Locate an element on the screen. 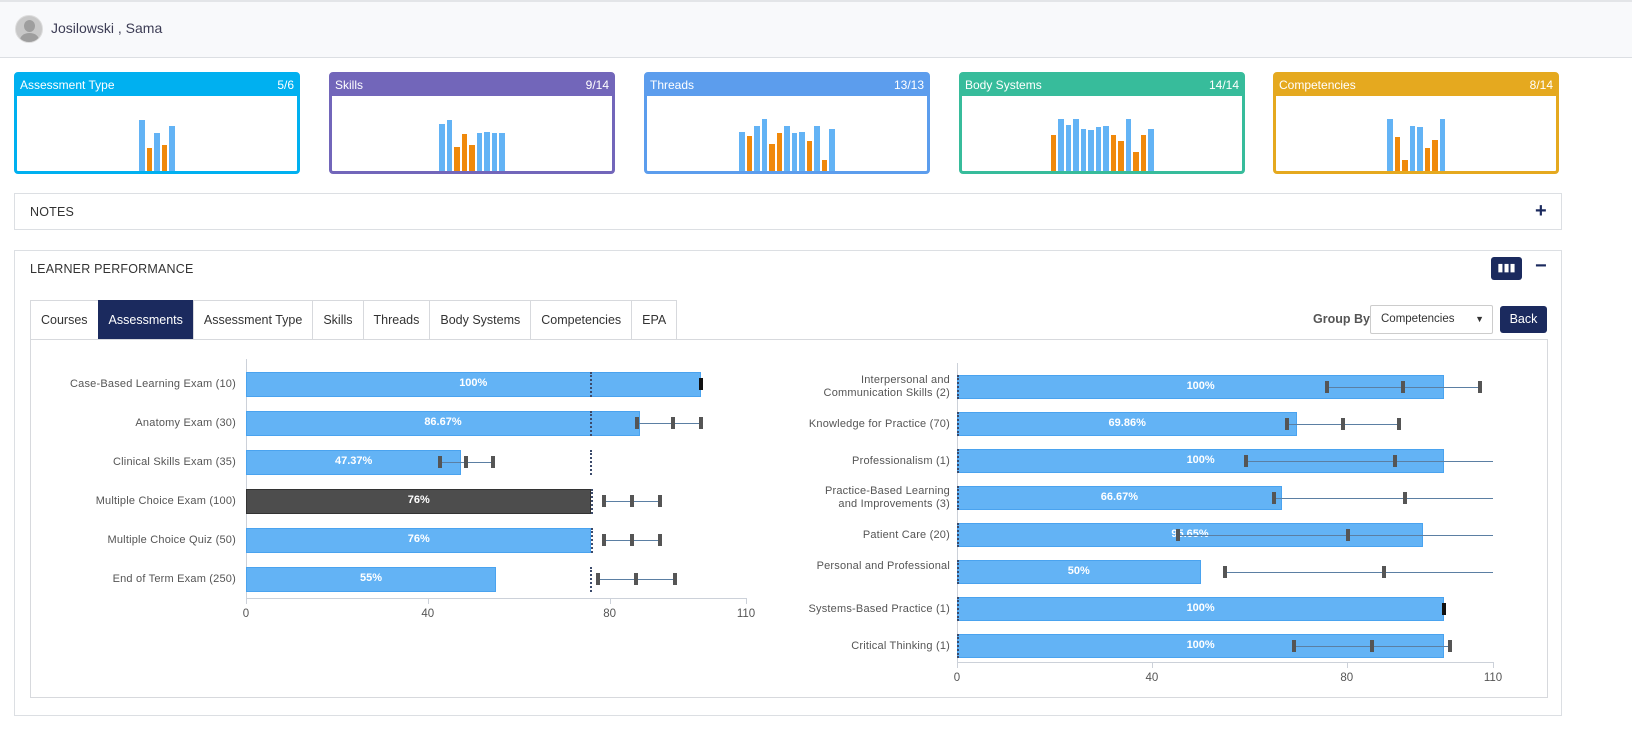  card-count: 14/14 is located at coordinates (1223, 85).